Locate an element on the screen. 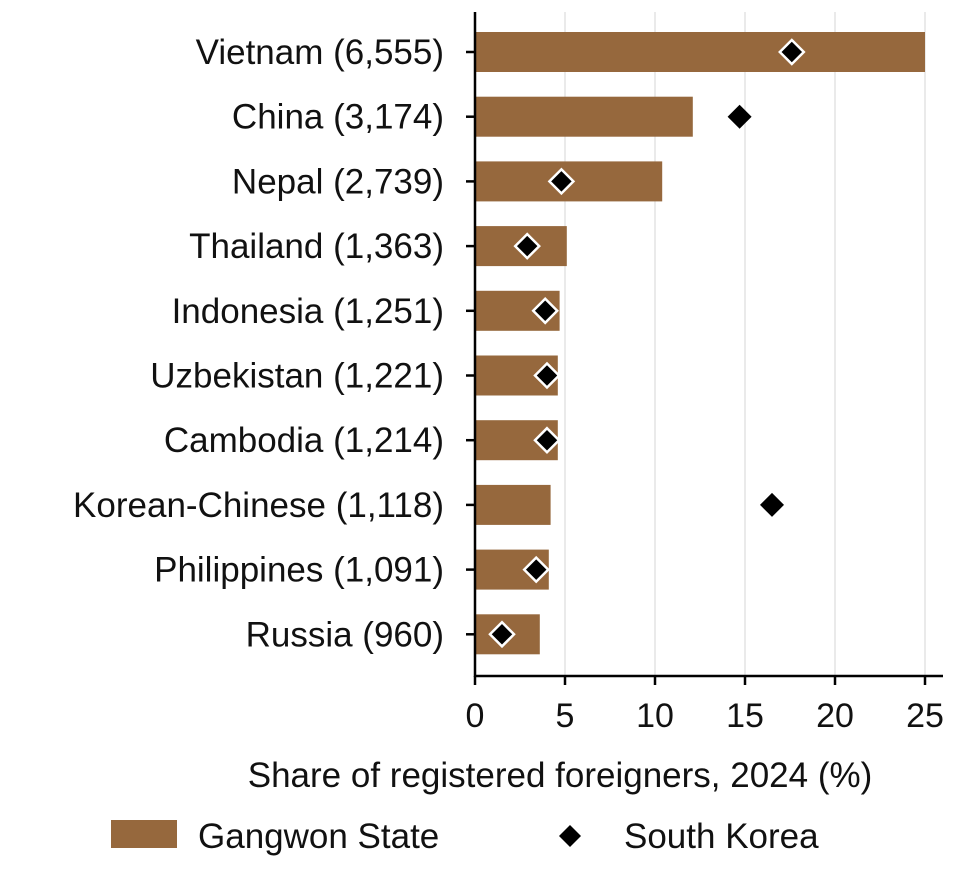  bar-vietnam is located at coordinates (700, 52).